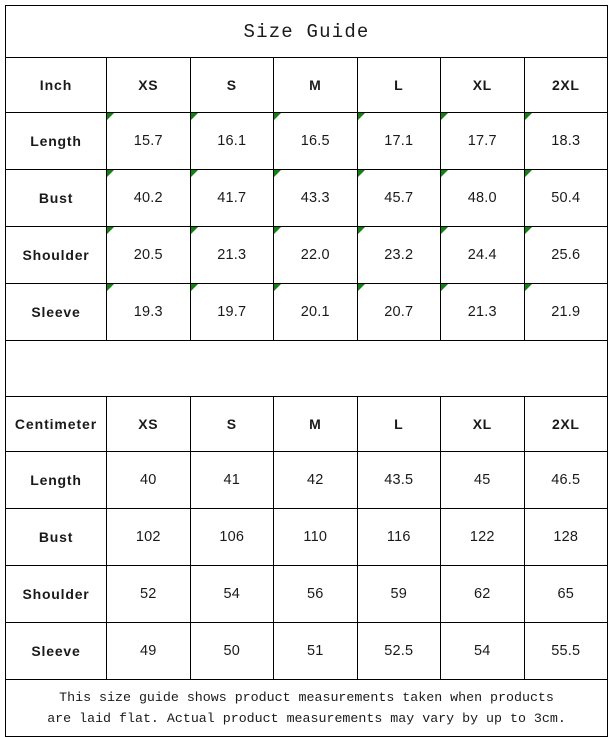 The height and width of the screenshot is (737, 612). Describe the element at coordinates (398, 480) in the screenshot. I see `cm-length-l: 43.5` at that location.